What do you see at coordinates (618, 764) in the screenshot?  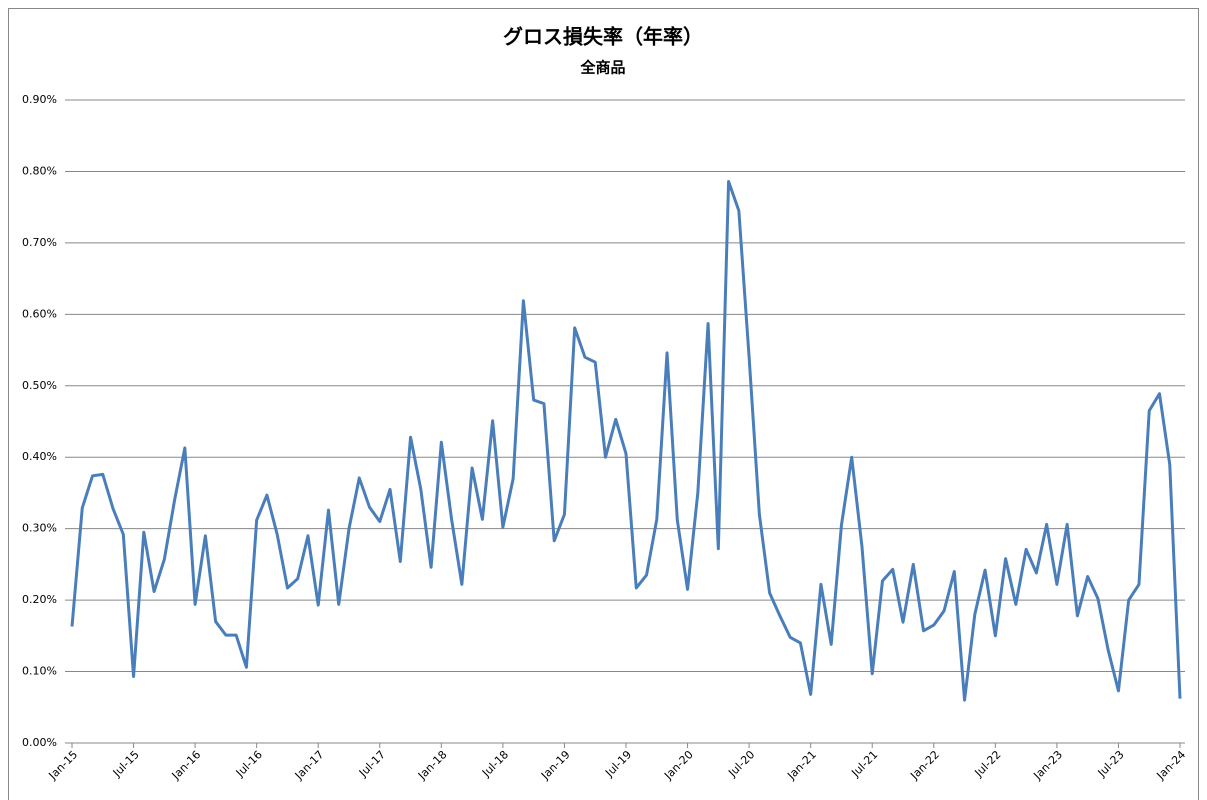 I see `x-tick-label: Jul-19` at bounding box center [618, 764].